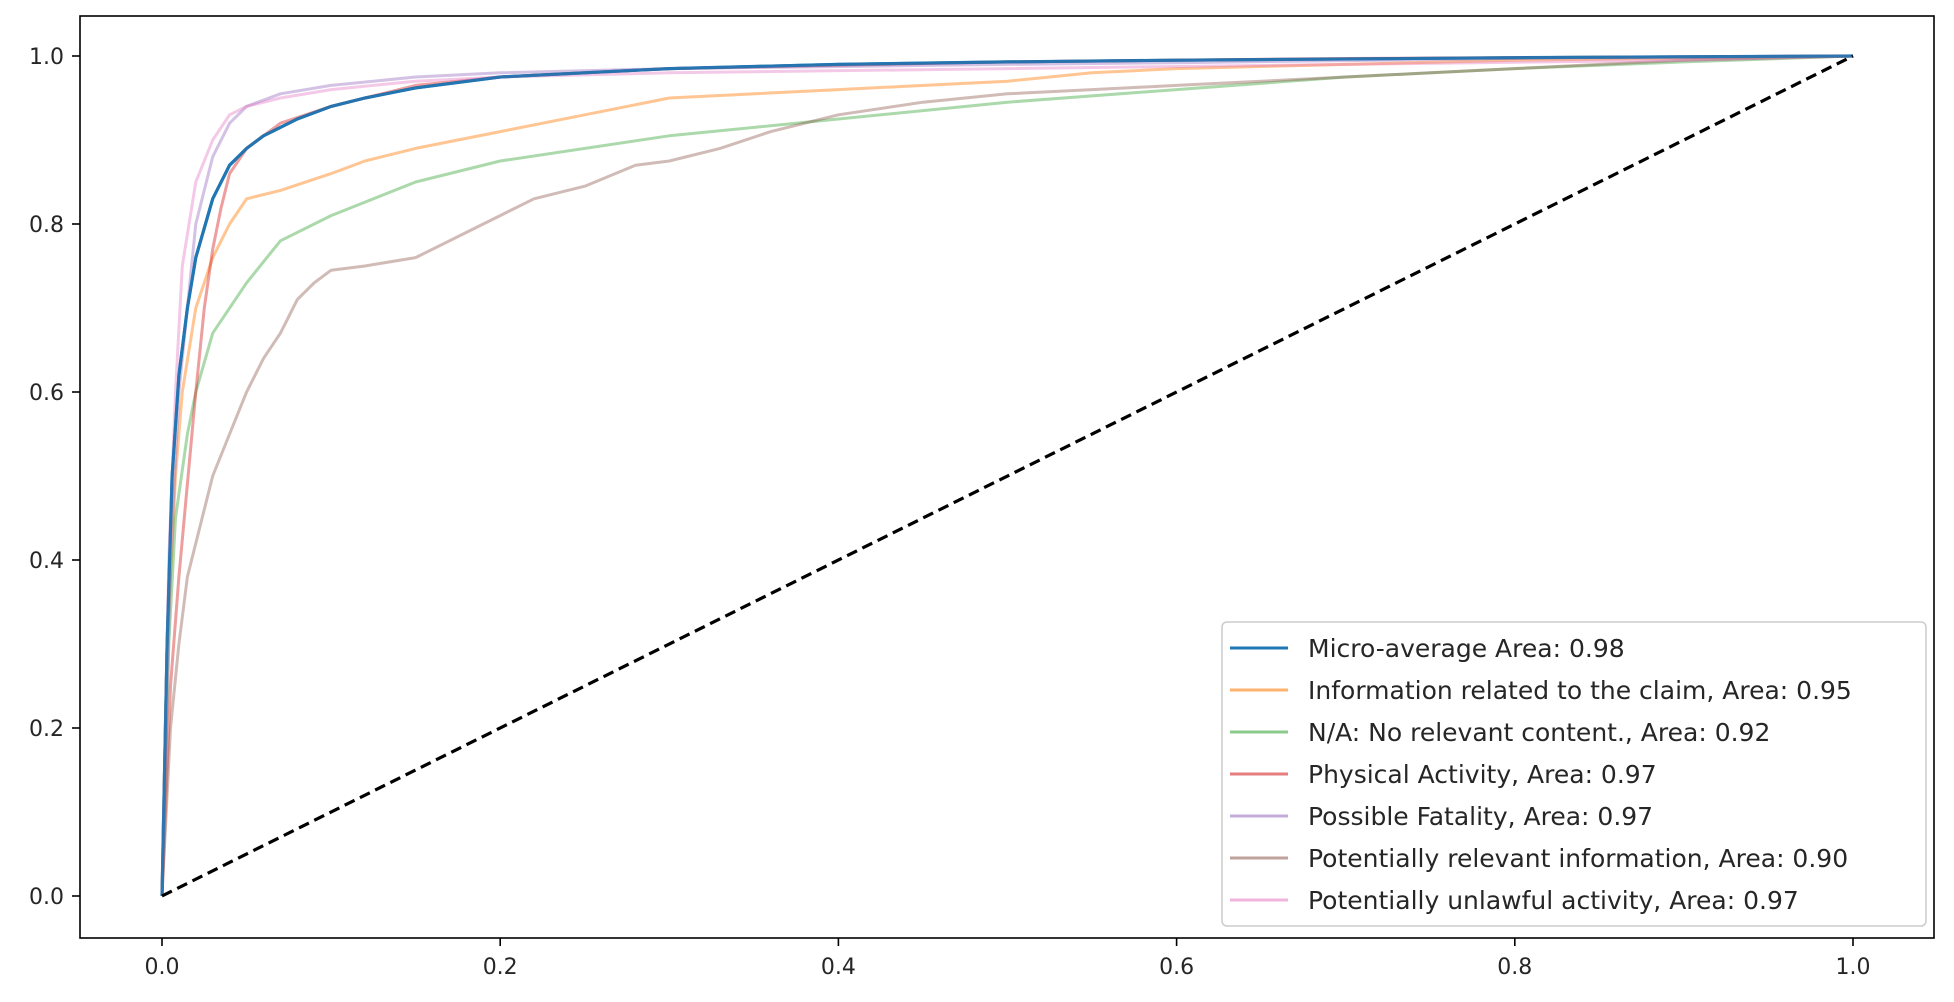 The height and width of the screenshot is (1002, 1954). I want to click on x-tick-label: 0.0, so click(162, 967).